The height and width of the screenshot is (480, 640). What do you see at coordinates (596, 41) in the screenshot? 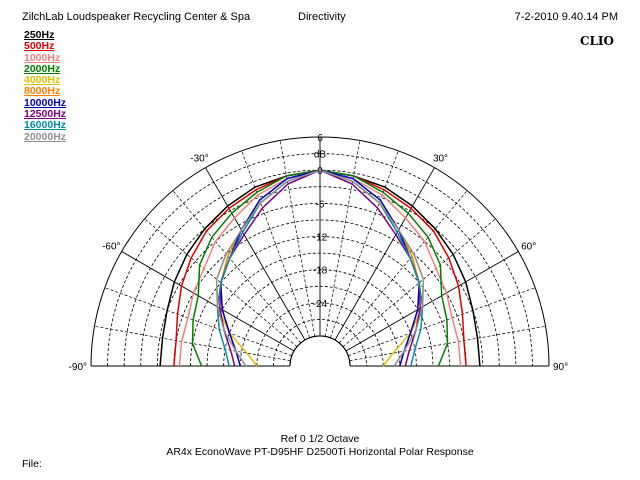
I see `clio-logo: CLIO` at bounding box center [596, 41].